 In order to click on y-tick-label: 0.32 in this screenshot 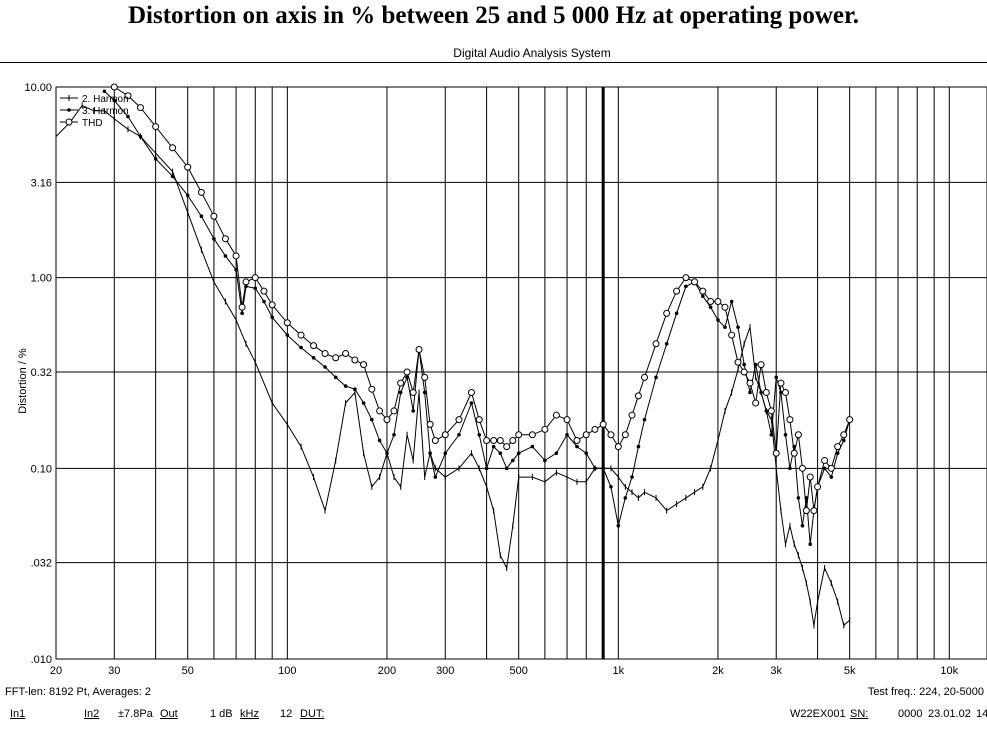, I will do `click(41, 373)`.